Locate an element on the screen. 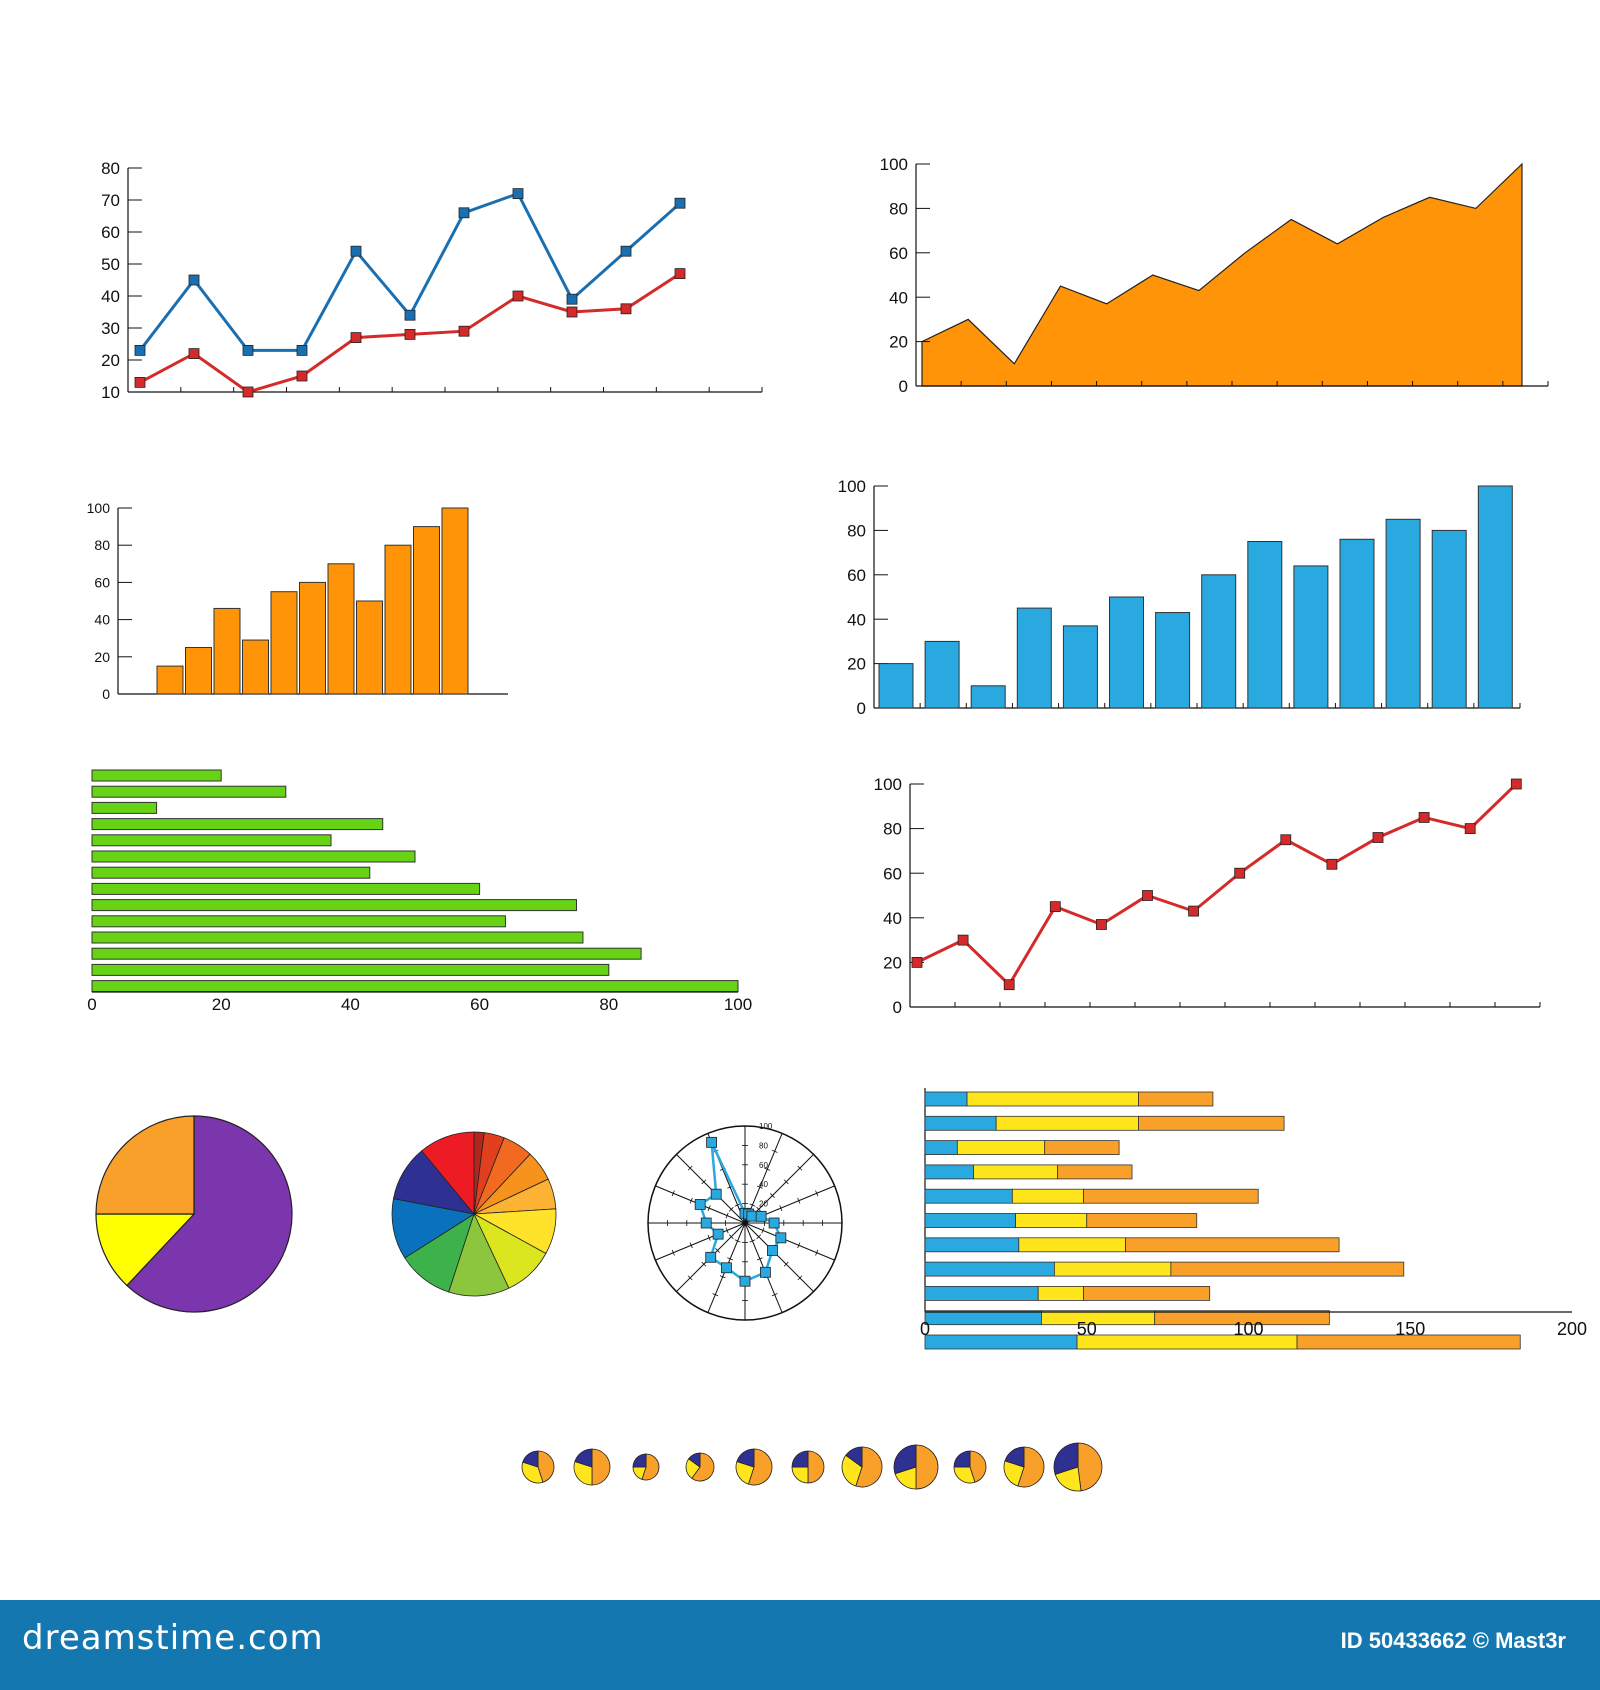  radar-tick-label: 80 is located at coordinates (763, 1145).